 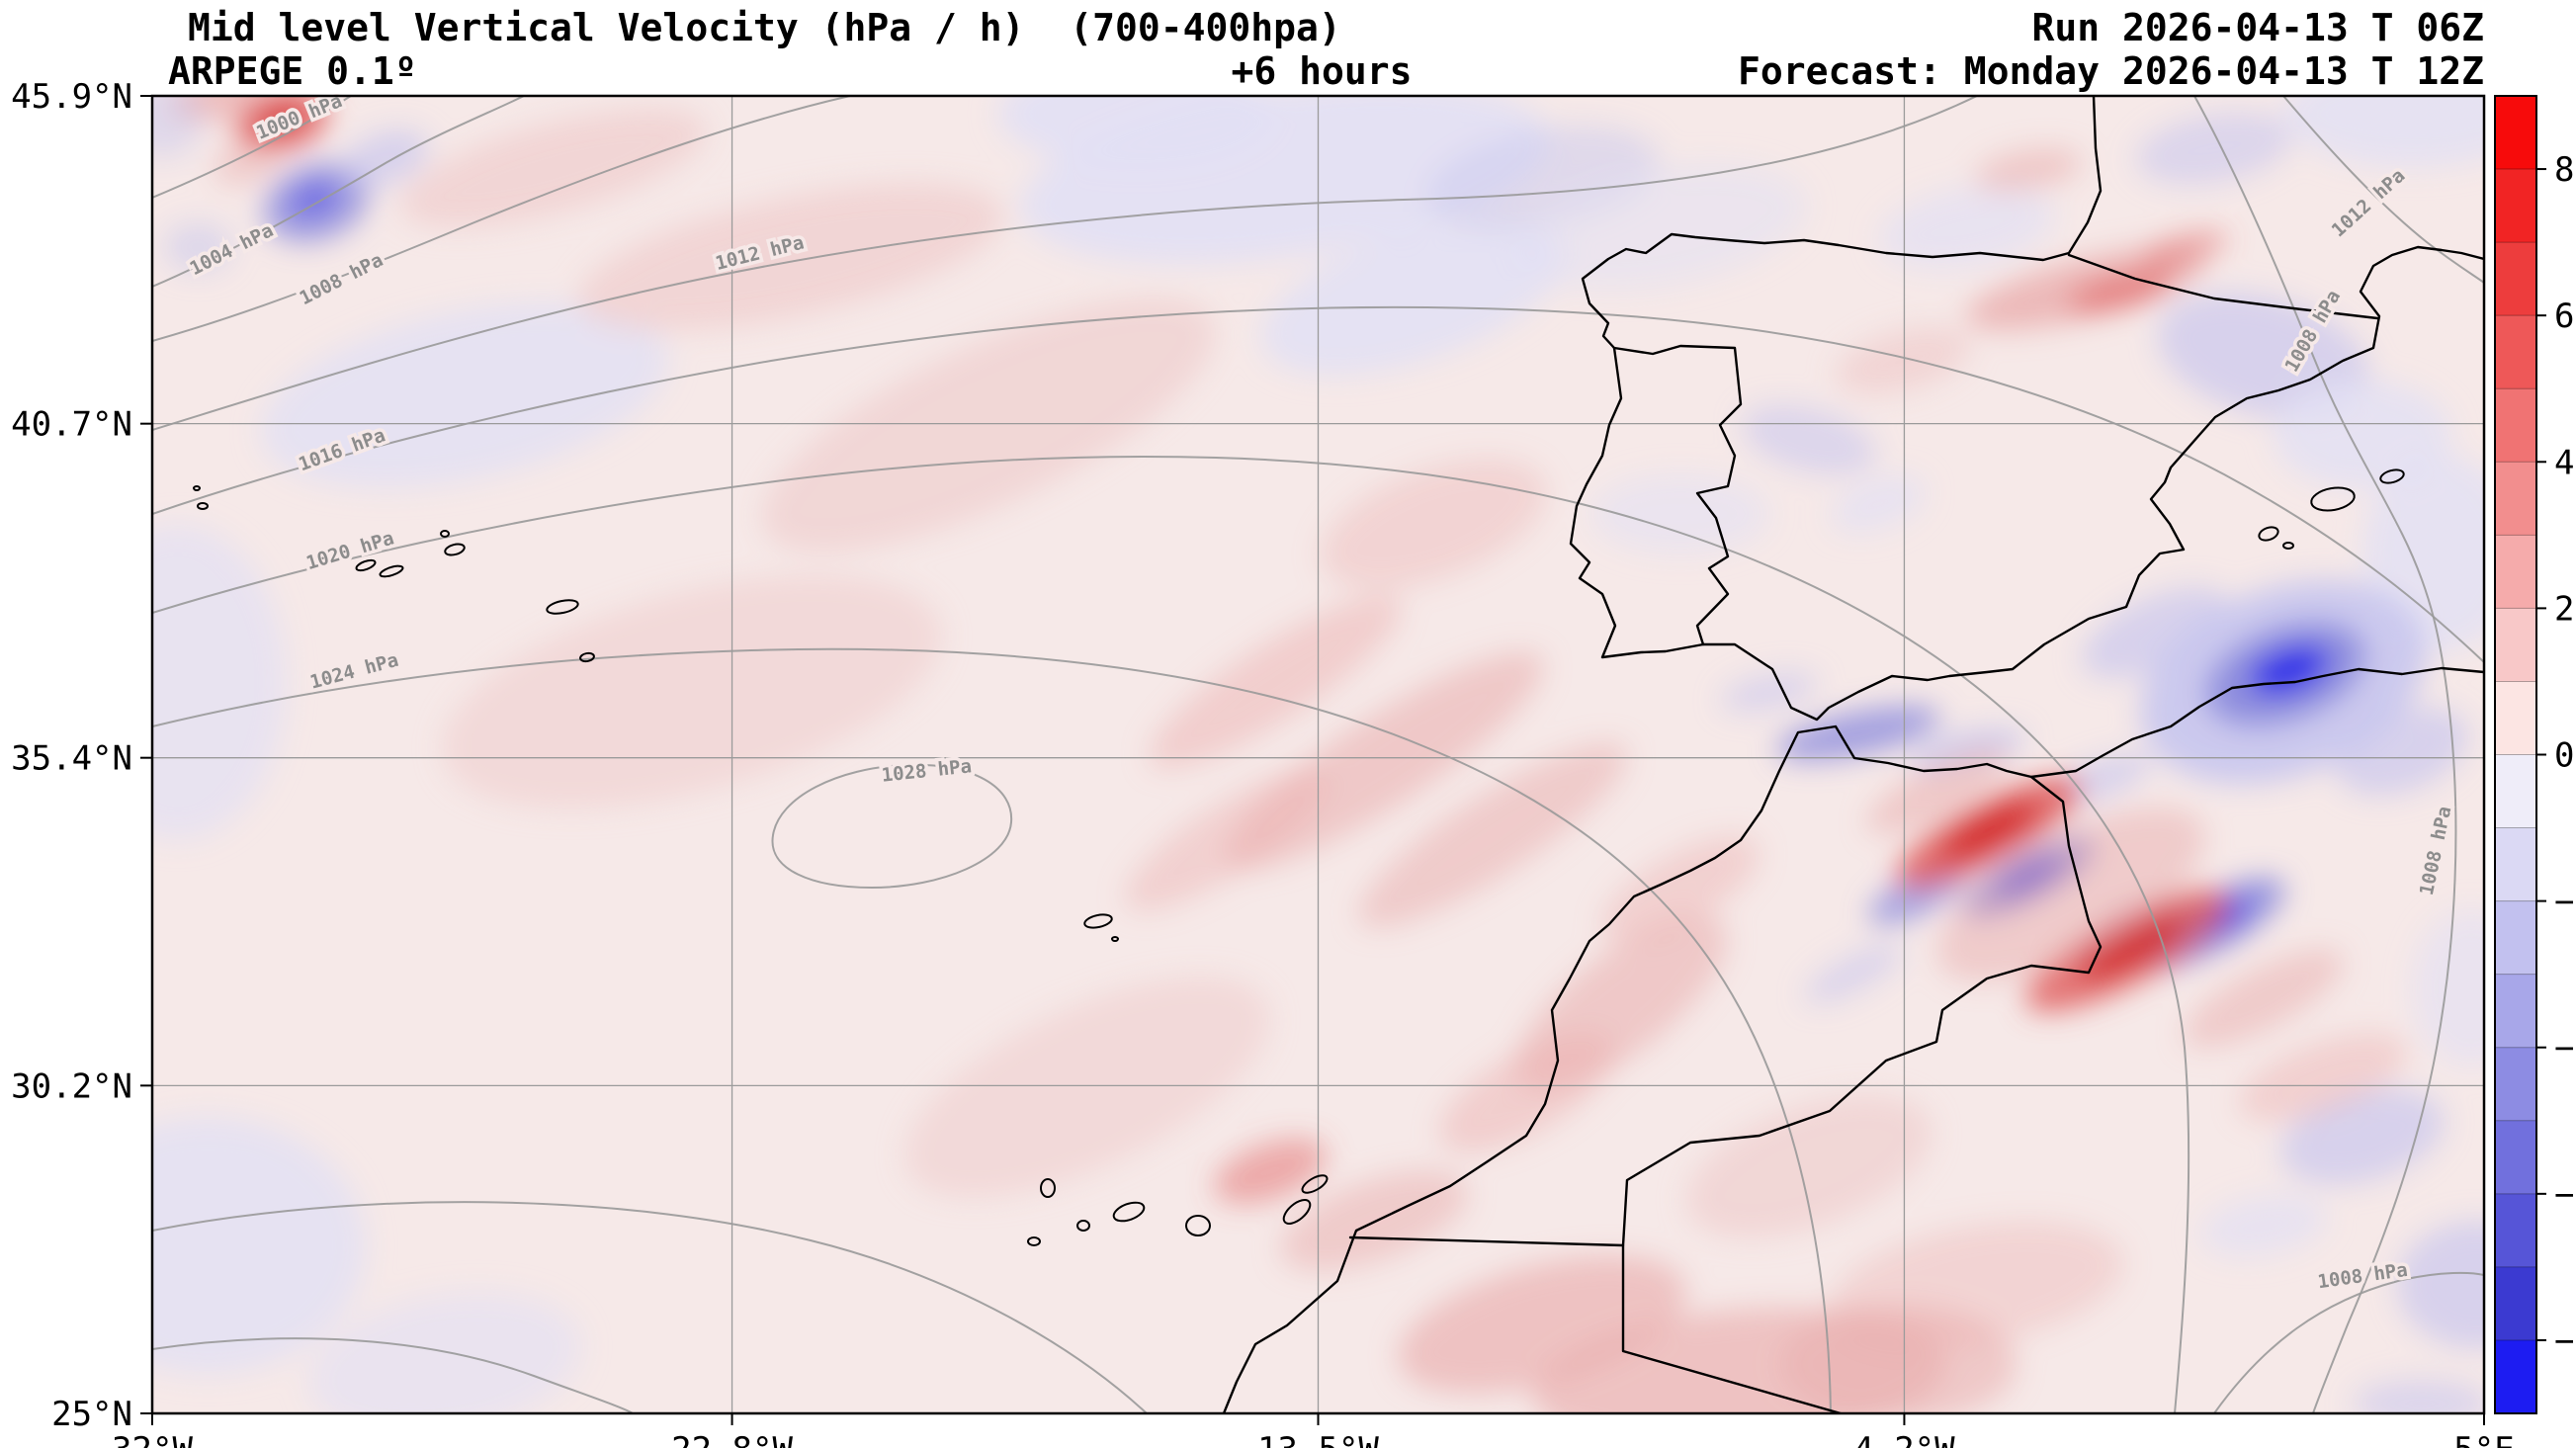 I want to click on model-label: ARPEGE 0.1º, so click(x=292, y=71).